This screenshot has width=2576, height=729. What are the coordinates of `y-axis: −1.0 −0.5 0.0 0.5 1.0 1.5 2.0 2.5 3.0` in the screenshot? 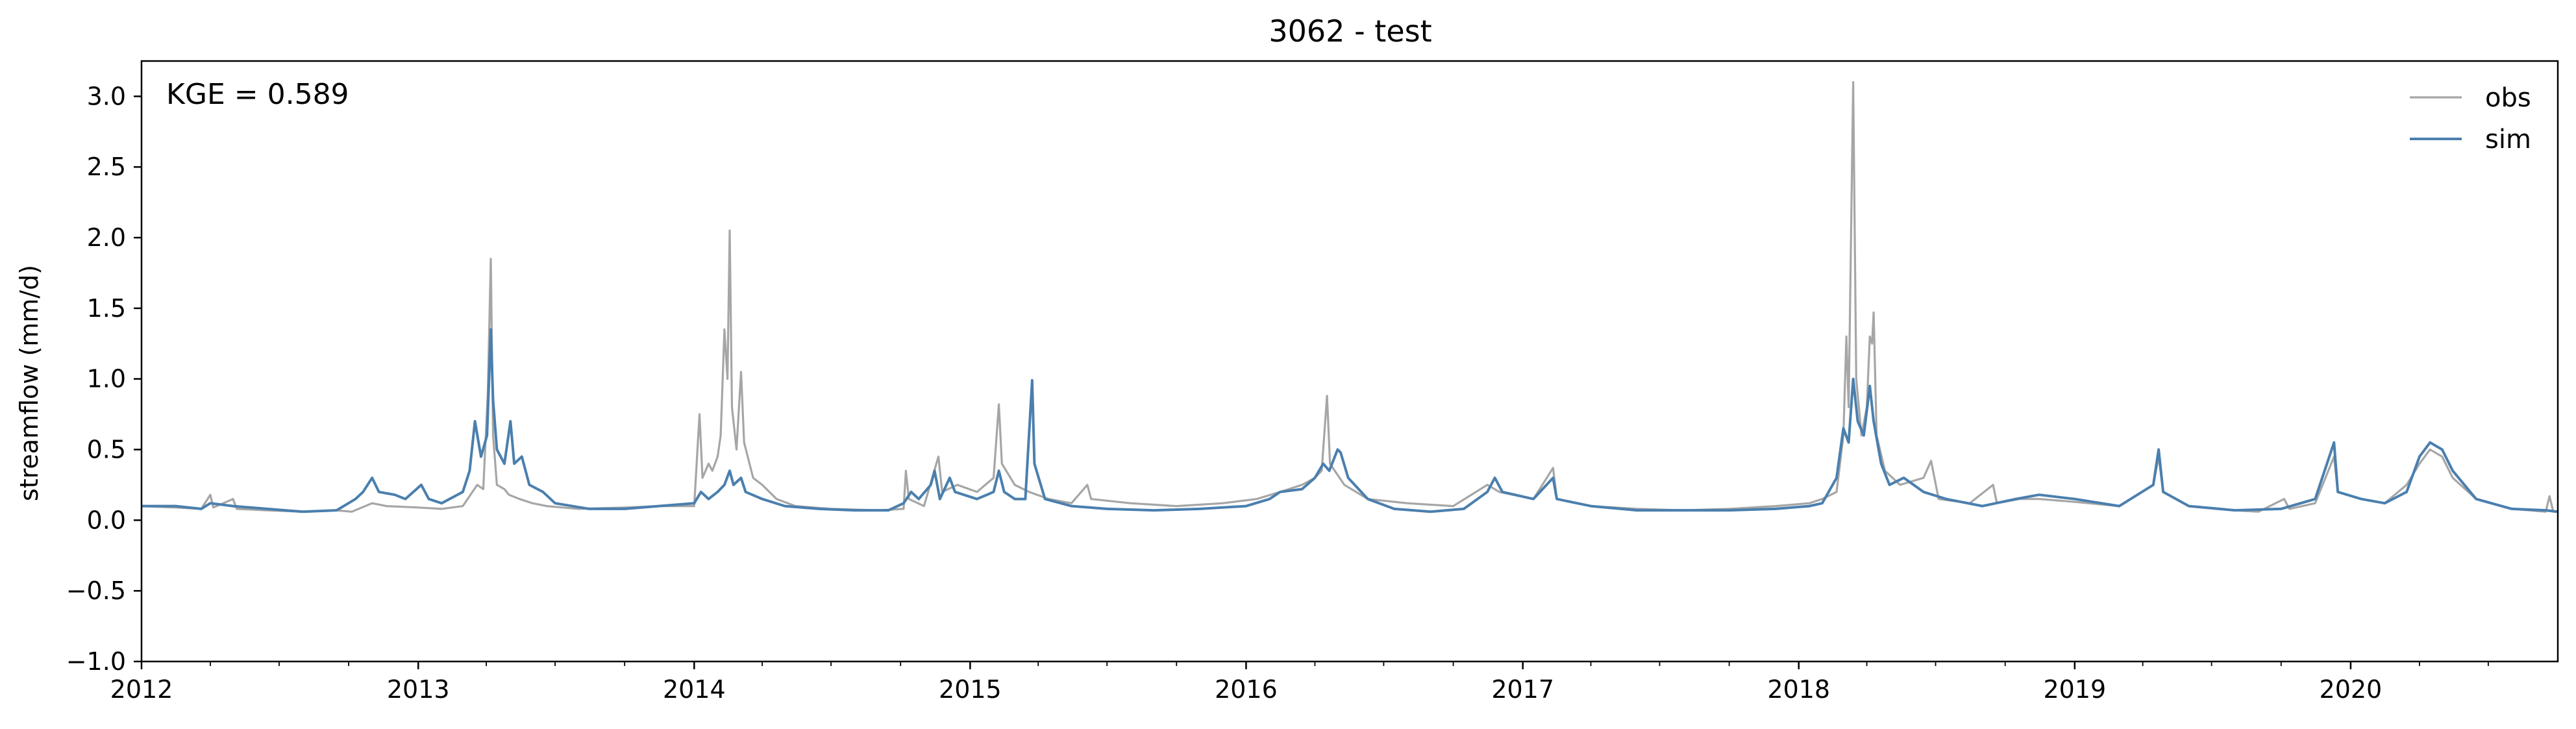 It's located at (104, 379).